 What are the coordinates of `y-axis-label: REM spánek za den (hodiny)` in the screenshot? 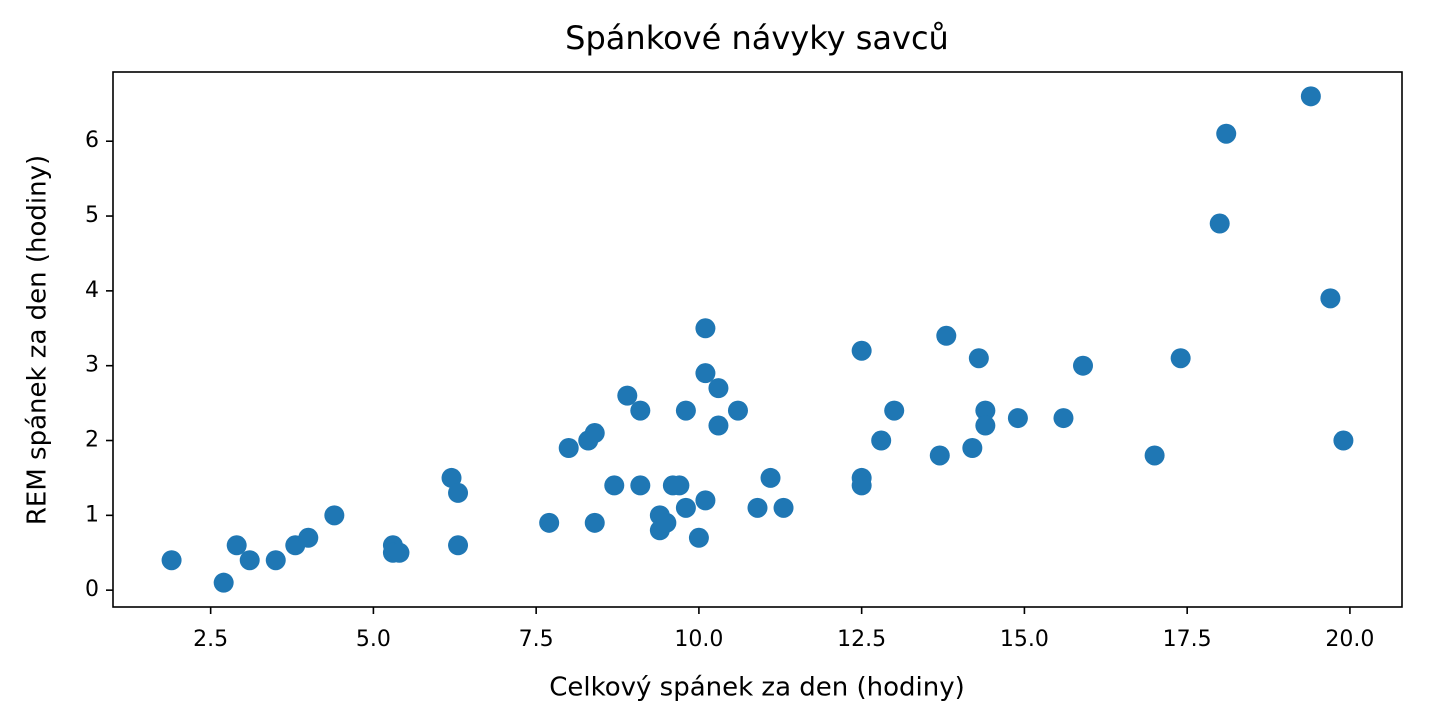 It's located at (38, 340).